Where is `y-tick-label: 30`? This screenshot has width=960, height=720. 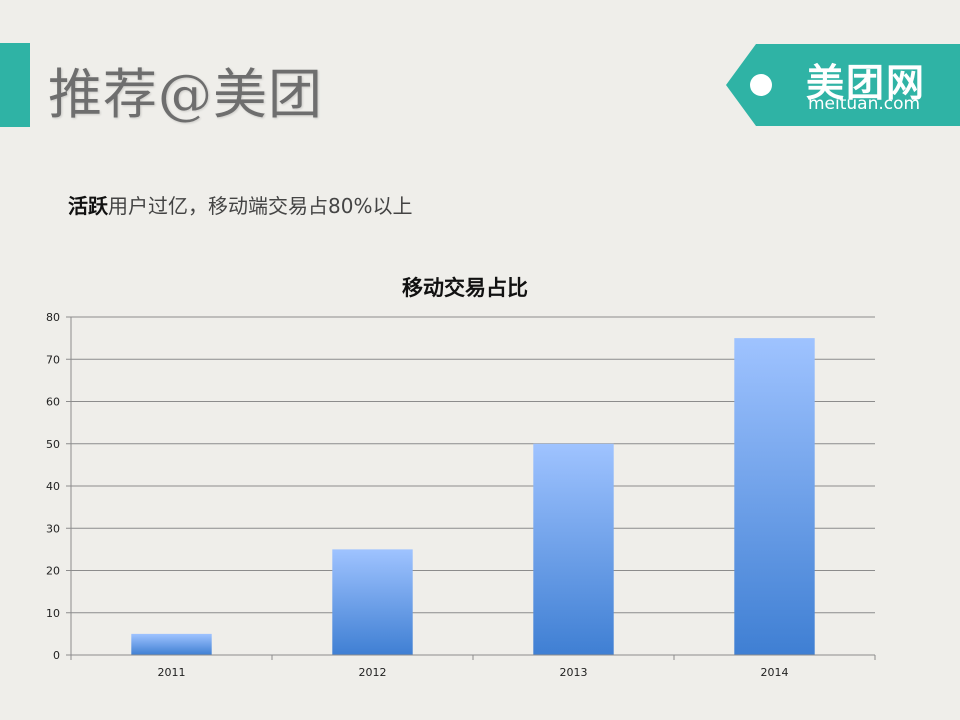
y-tick-label: 30 is located at coordinates (53, 528).